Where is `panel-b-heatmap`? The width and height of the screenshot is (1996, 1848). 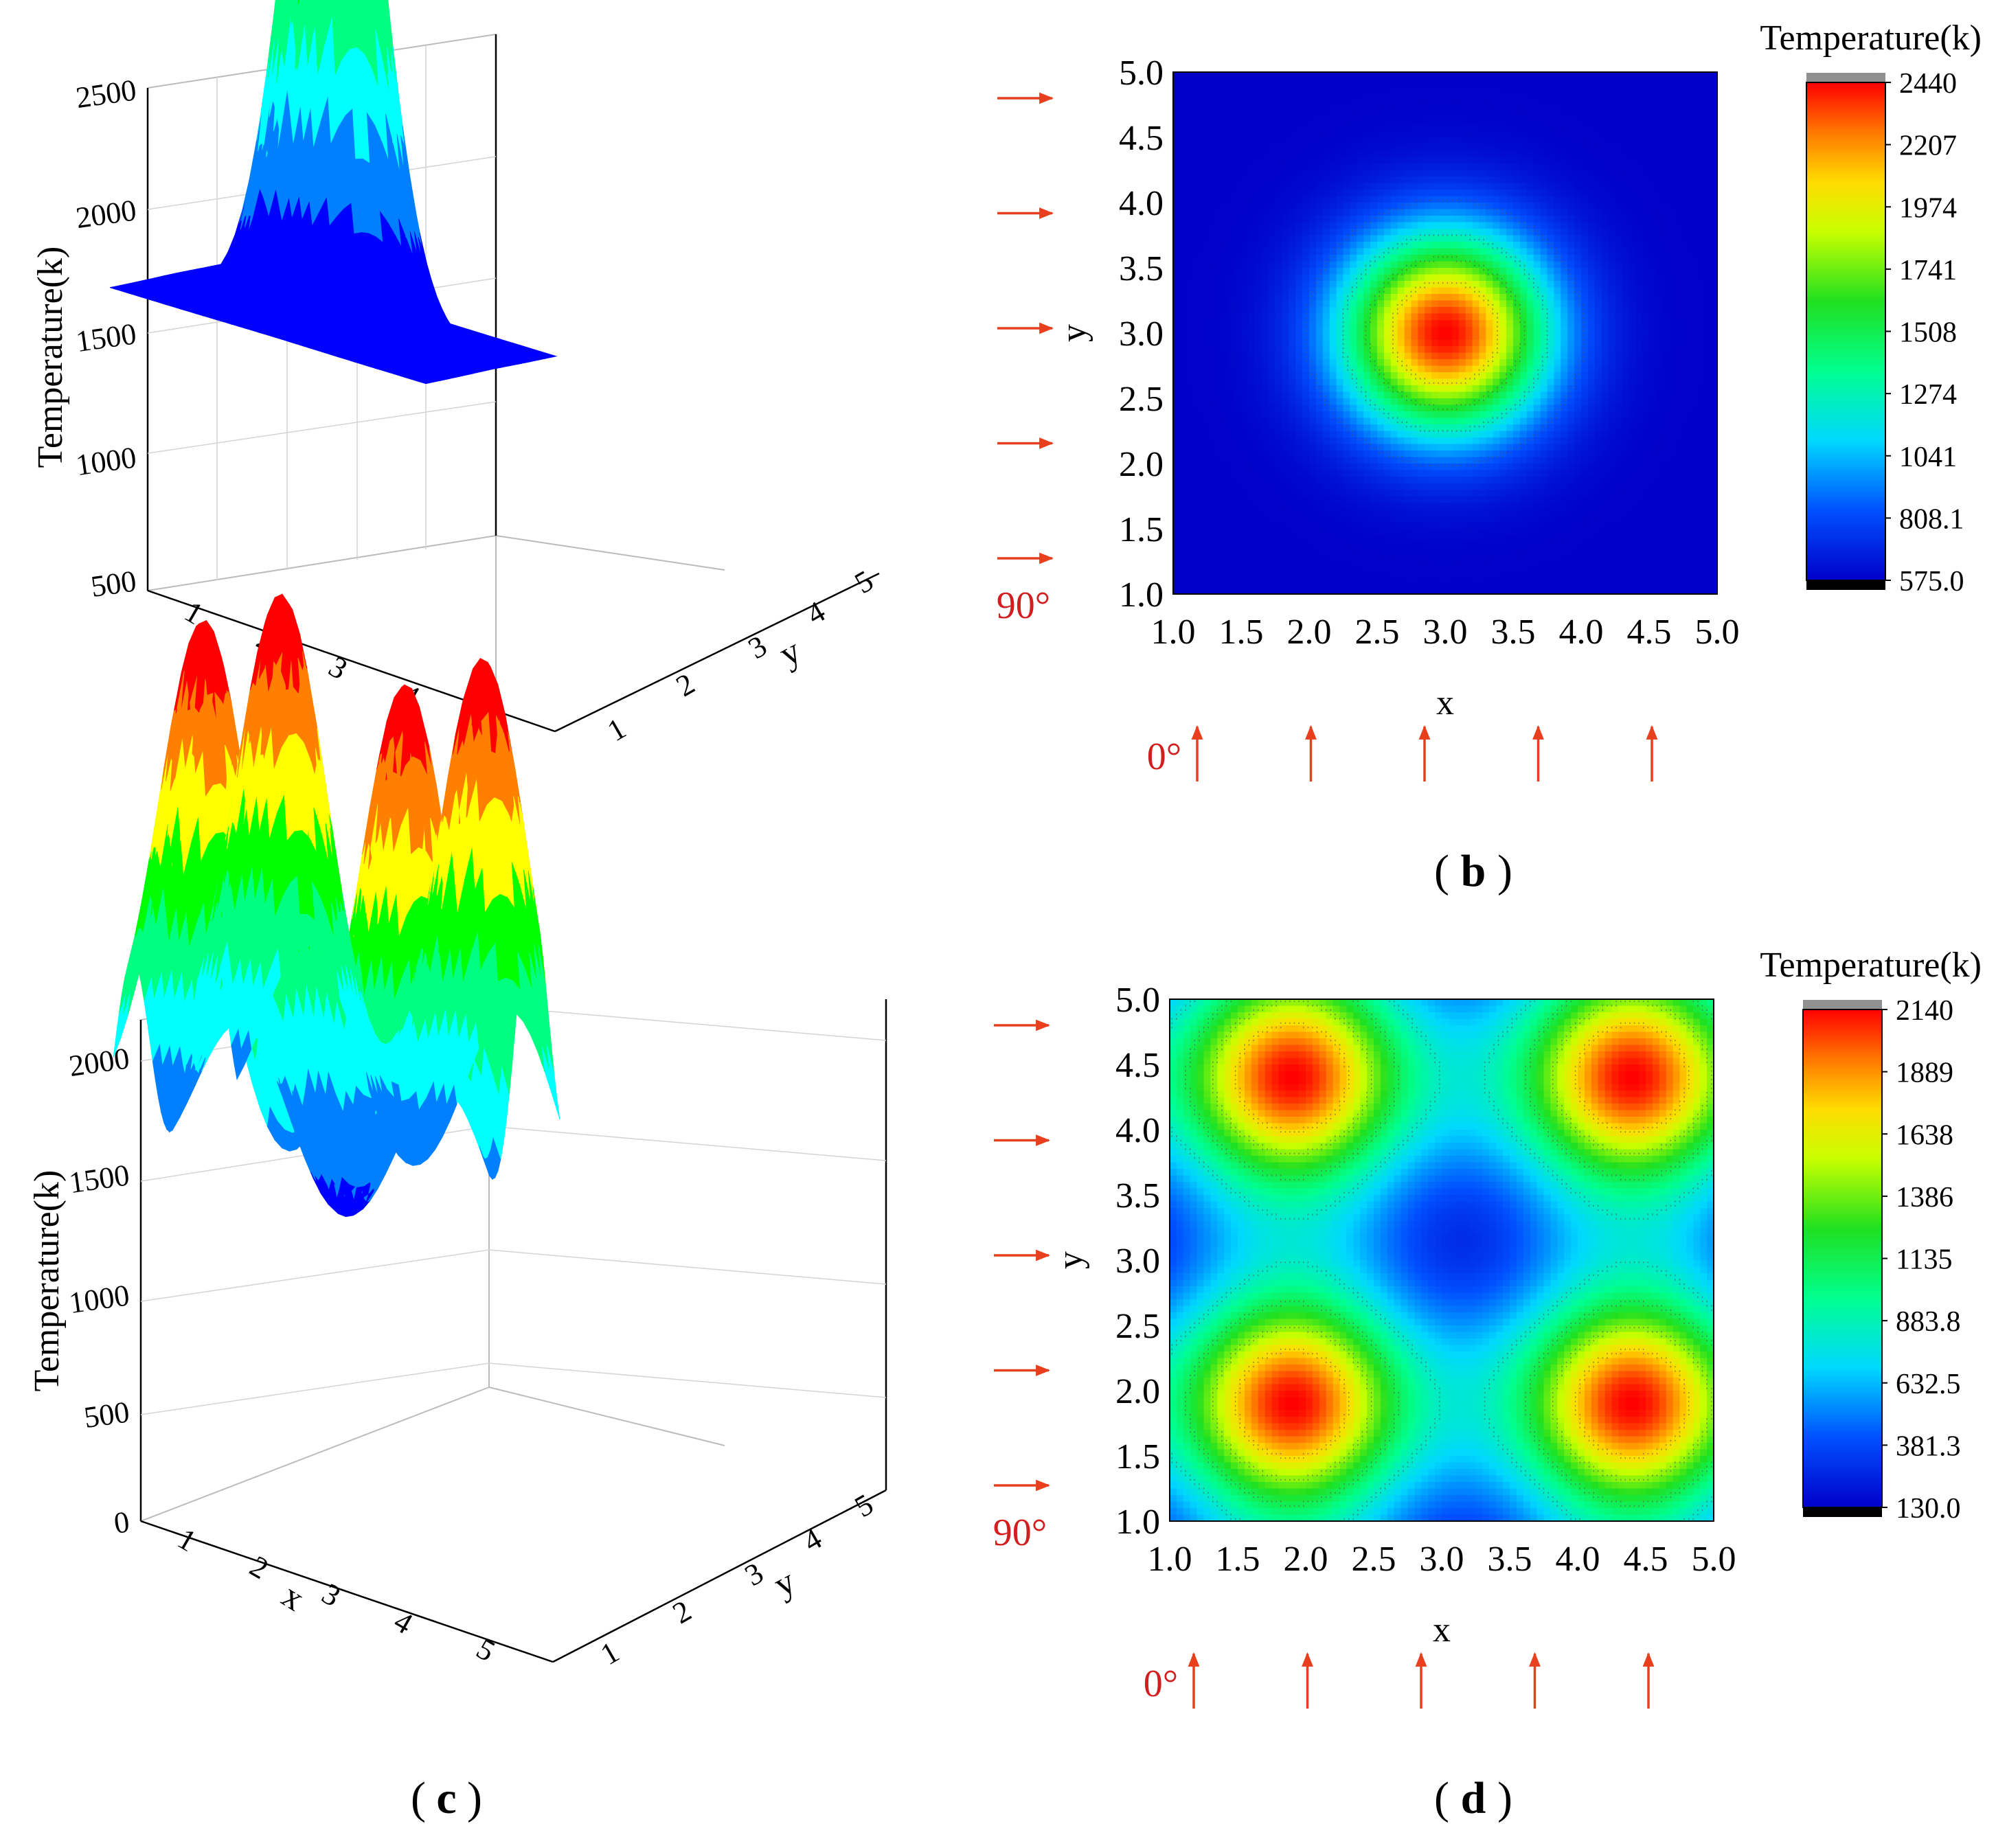 panel-b-heatmap is located at coordinates (1445, 333).